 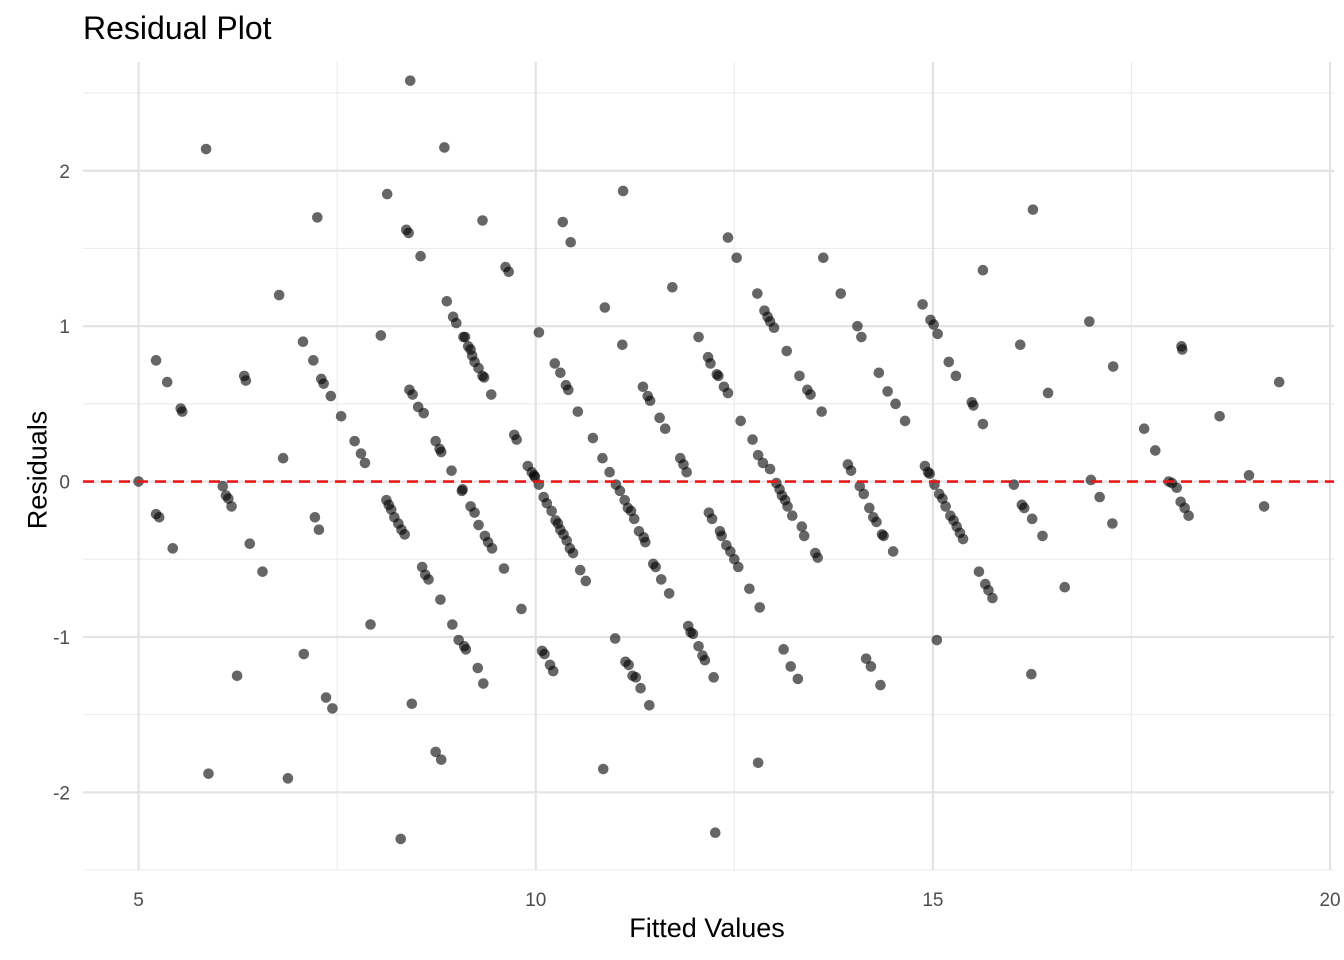 What do you see at coordinates (1329, 900) in the screenshot?
I see `x-tick-label: 20` at bounding box center [1329, 900].